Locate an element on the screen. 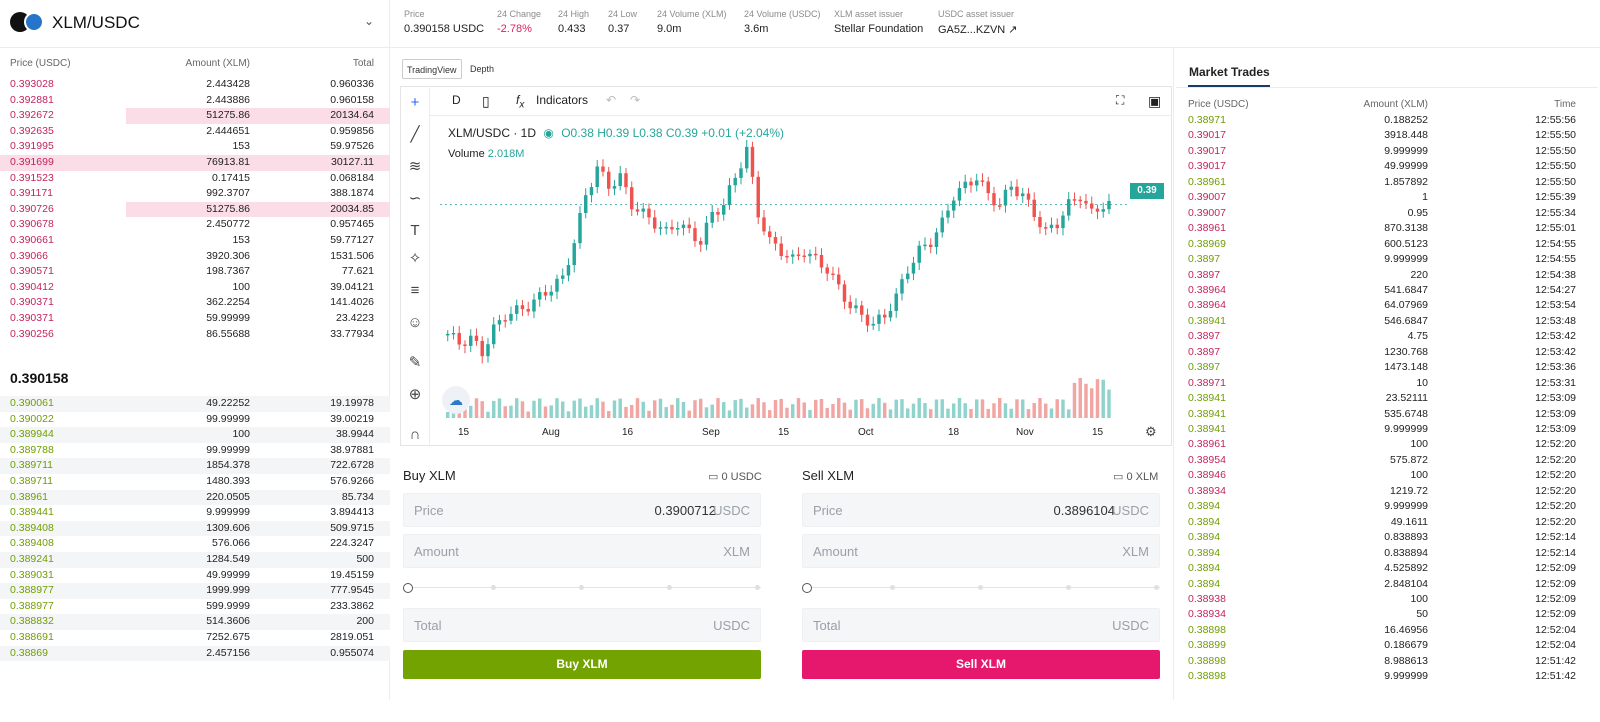  bid-row: 0.389241 1284.549 500 is located at coordinates (195, 560).